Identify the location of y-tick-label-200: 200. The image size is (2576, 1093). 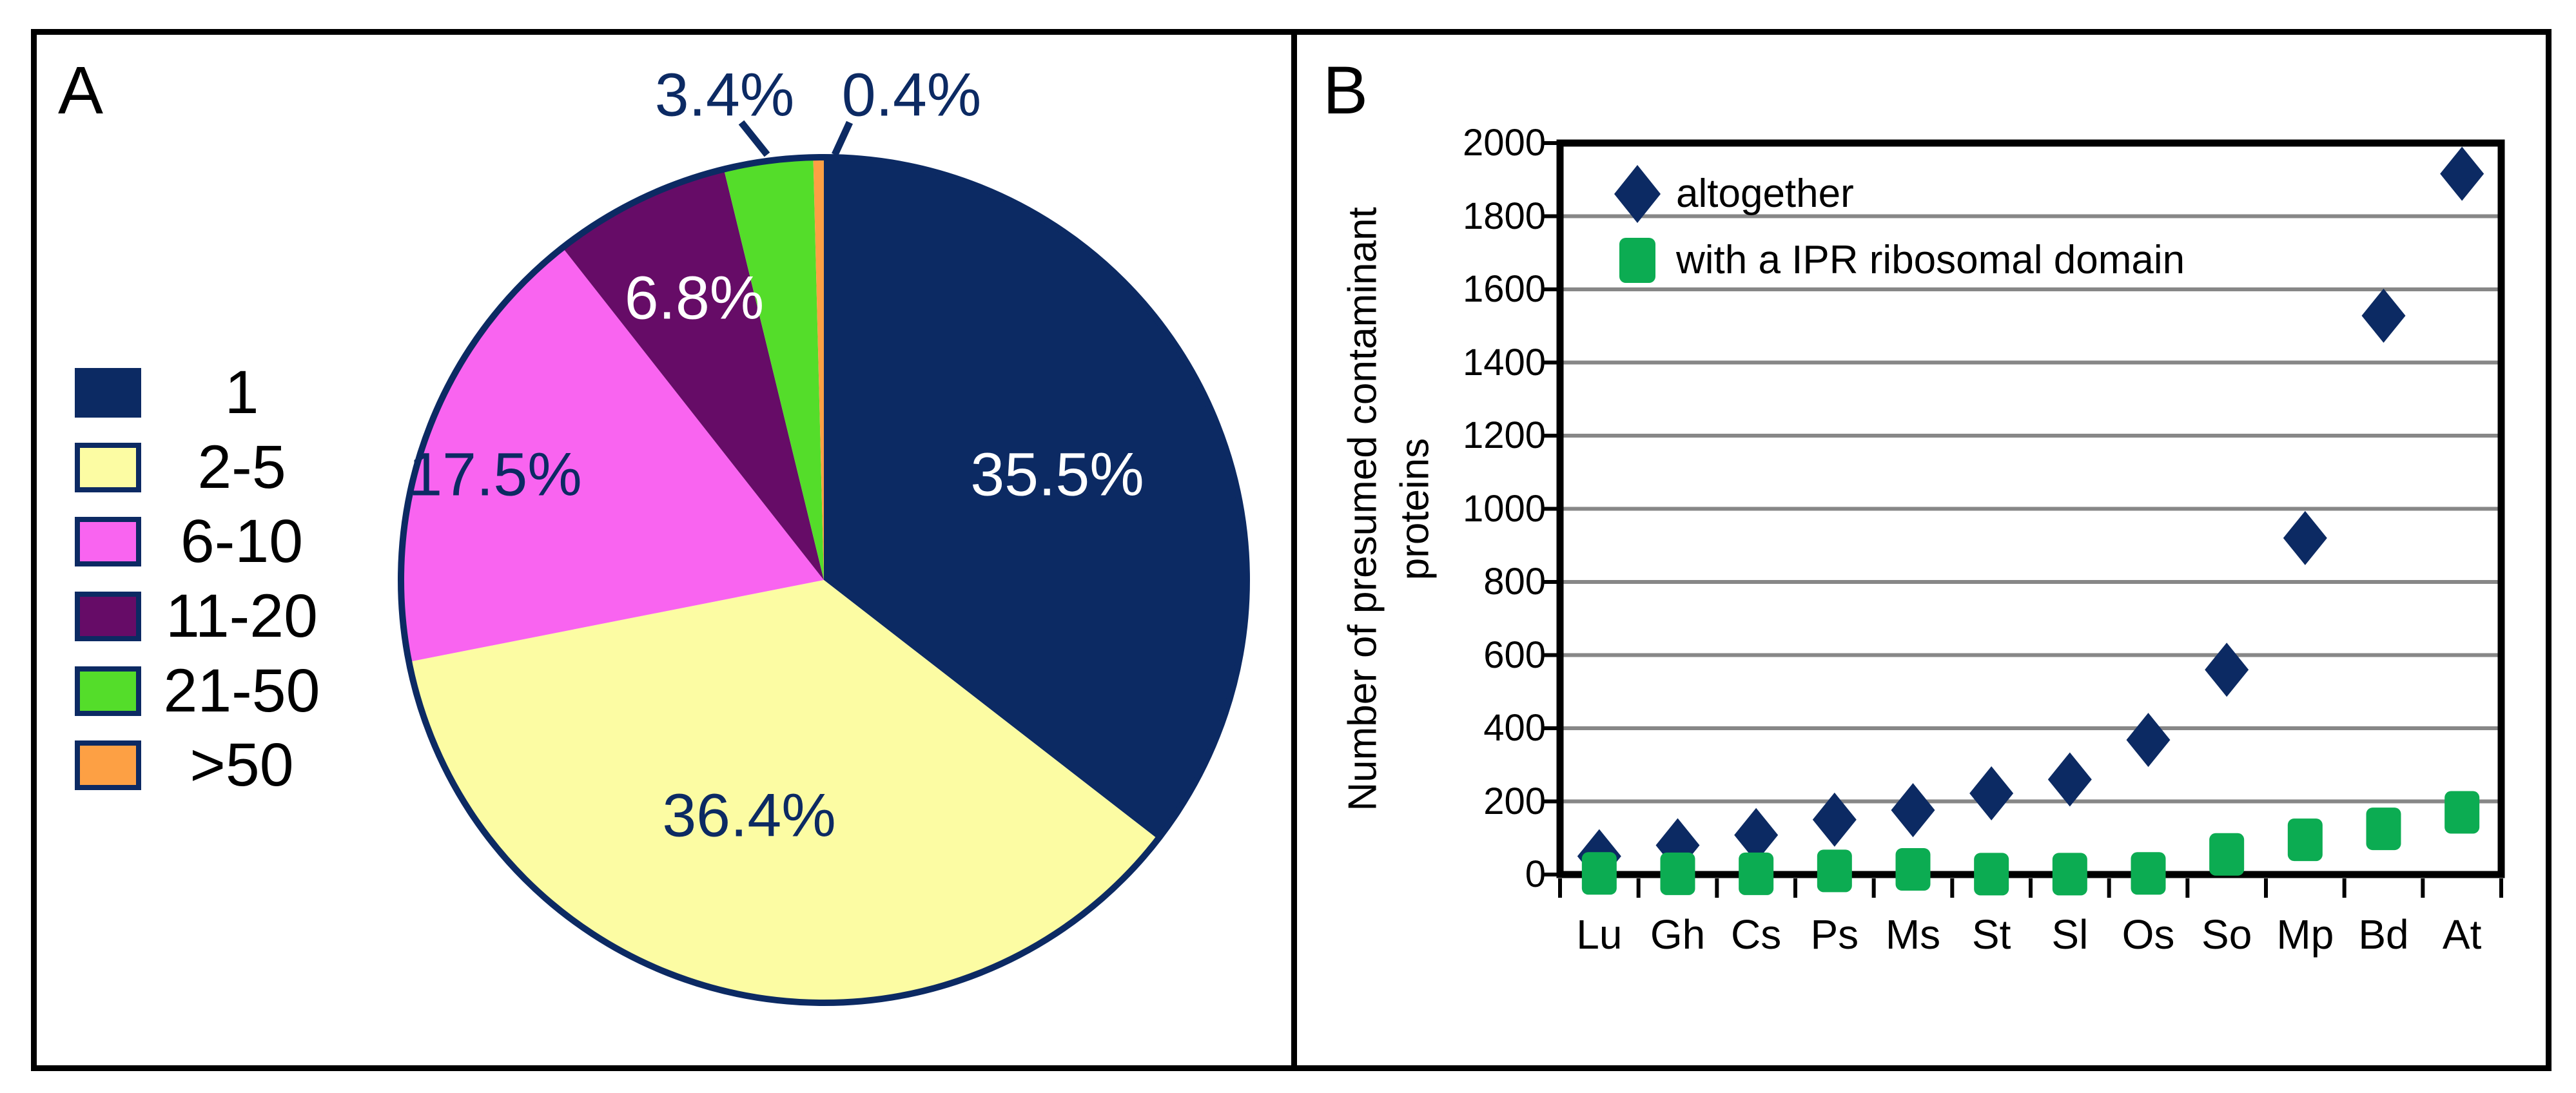
(1514, 801).